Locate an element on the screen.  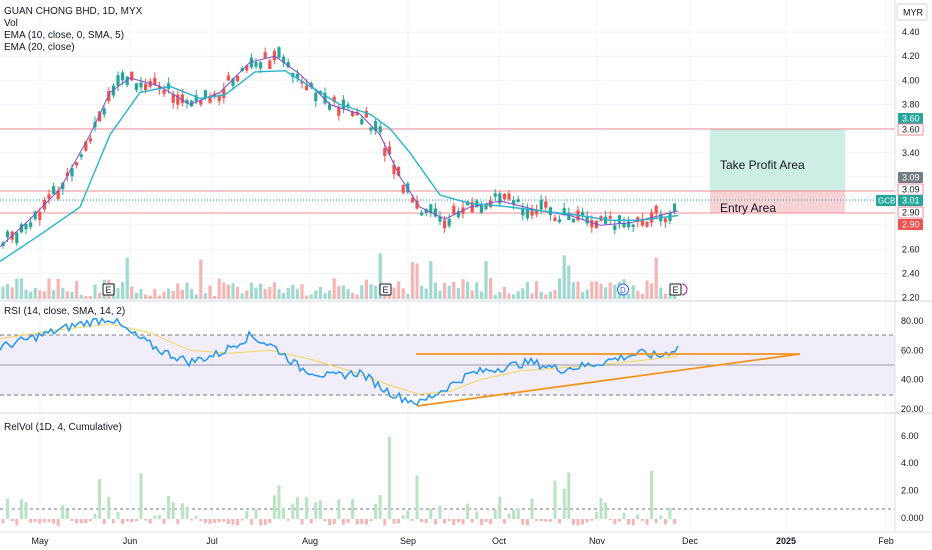
rsi-legend: RSI (14, close, SMA, 14, 2) is located at coordinates (64, 311).